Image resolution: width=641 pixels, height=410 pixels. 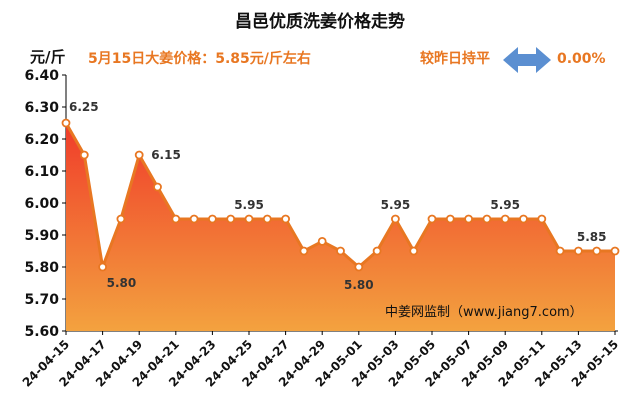 I want to click on price-text: 5月15日大姜价格：5.85元/斤左右, so click(x=199, y=58).